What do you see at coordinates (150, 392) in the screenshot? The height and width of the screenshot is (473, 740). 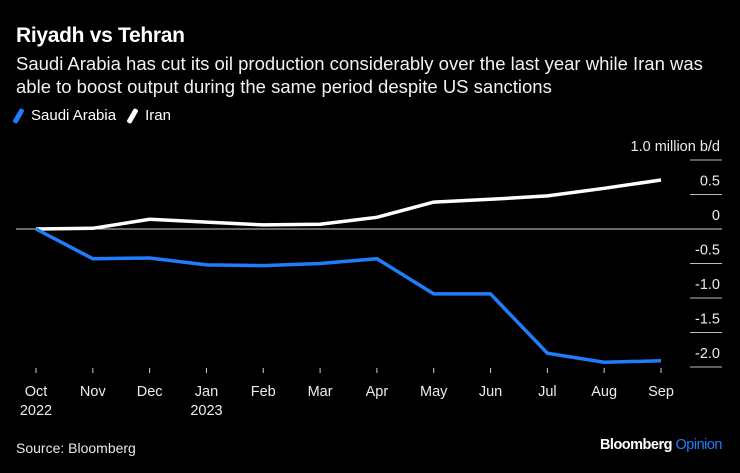 I see `x-tick-label: Dec` at bounding box center [150, 392].